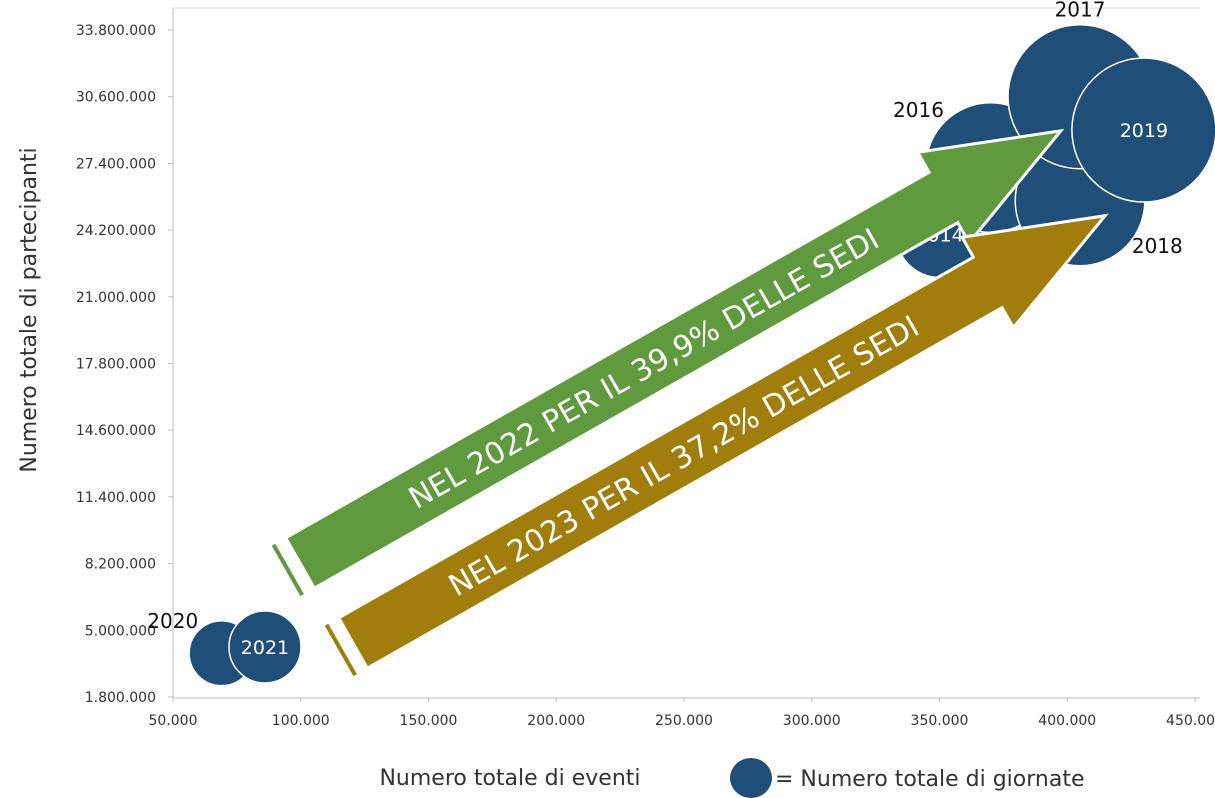 The height and width of the screenshot is (798, 1215). I want to click on bubble-label-2017: 2017, so click(1080, 11).